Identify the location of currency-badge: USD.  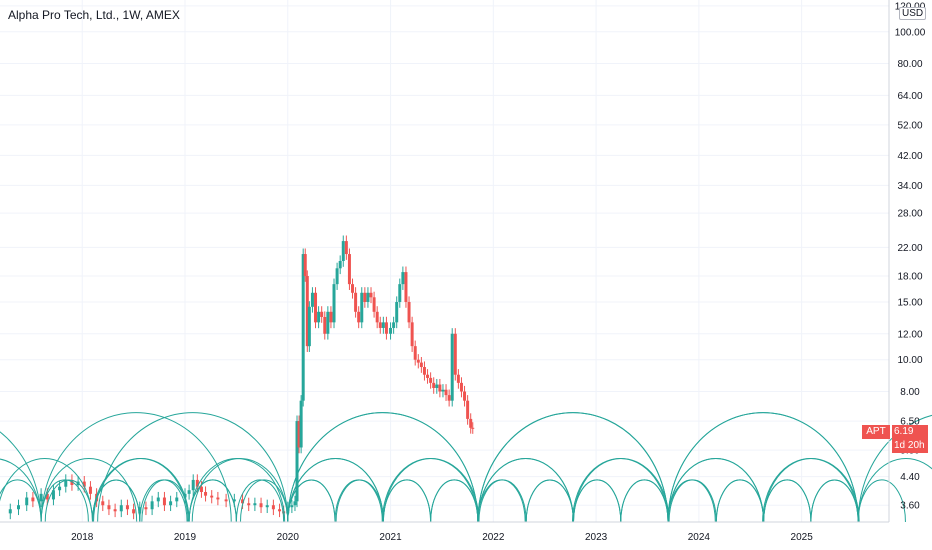
(913, 13).